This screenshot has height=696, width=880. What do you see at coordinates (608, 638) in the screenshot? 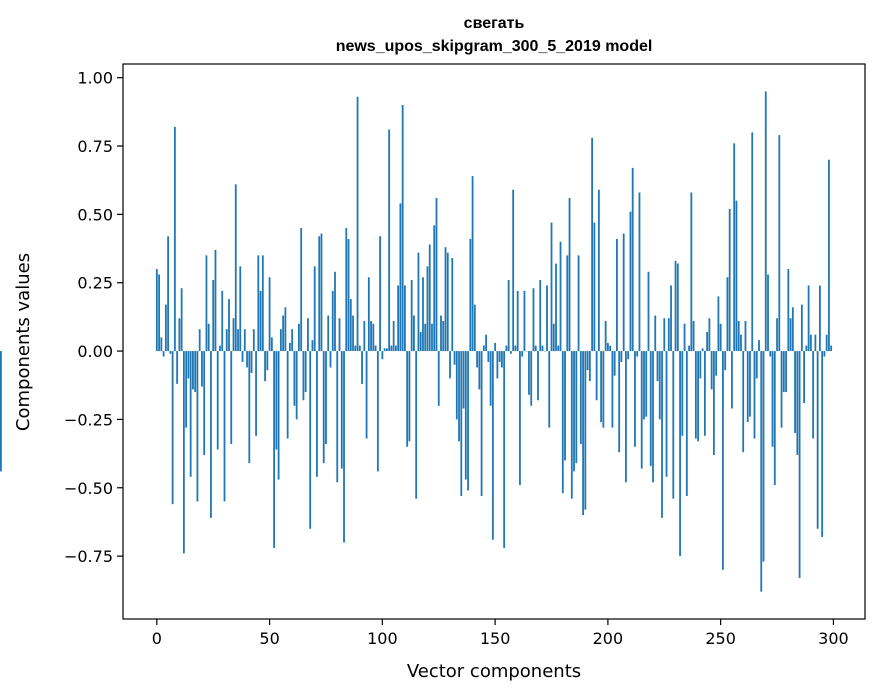
I see `x-tick-label: 200` at bounding box center [608, 638].